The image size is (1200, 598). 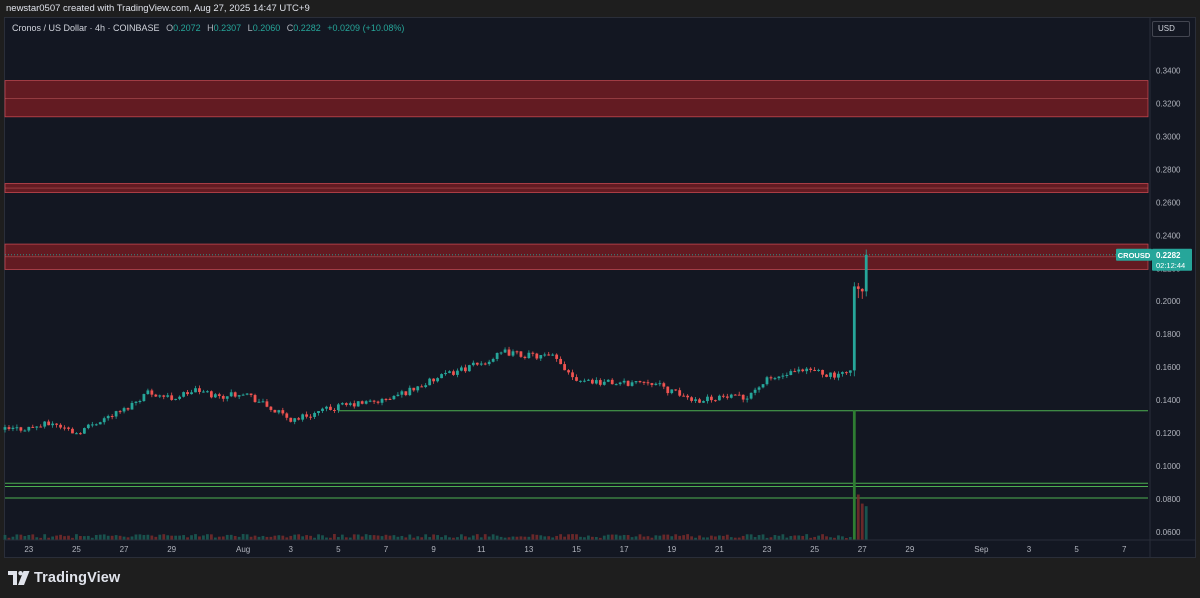 What do you see at coordinates (1171, 29) in the screenshot?
I see `currency-button: USD` at bounding box center [1171, 29].